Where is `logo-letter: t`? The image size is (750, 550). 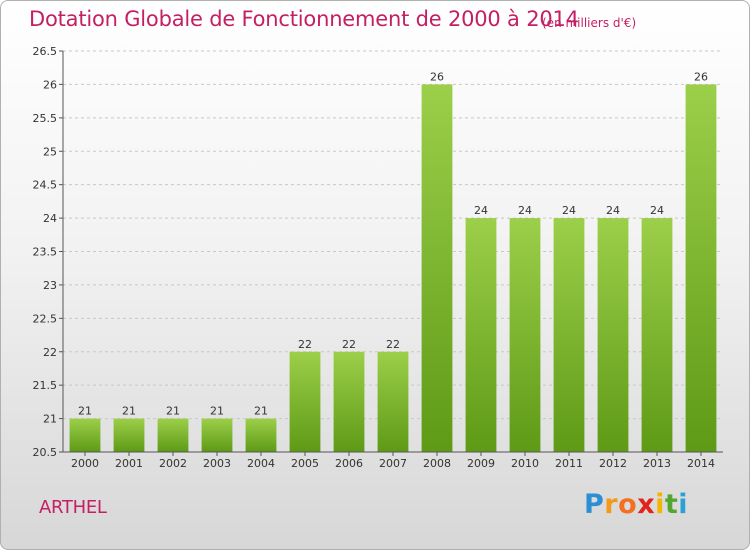 logo-letter: t is located at coordinates (671, 504).